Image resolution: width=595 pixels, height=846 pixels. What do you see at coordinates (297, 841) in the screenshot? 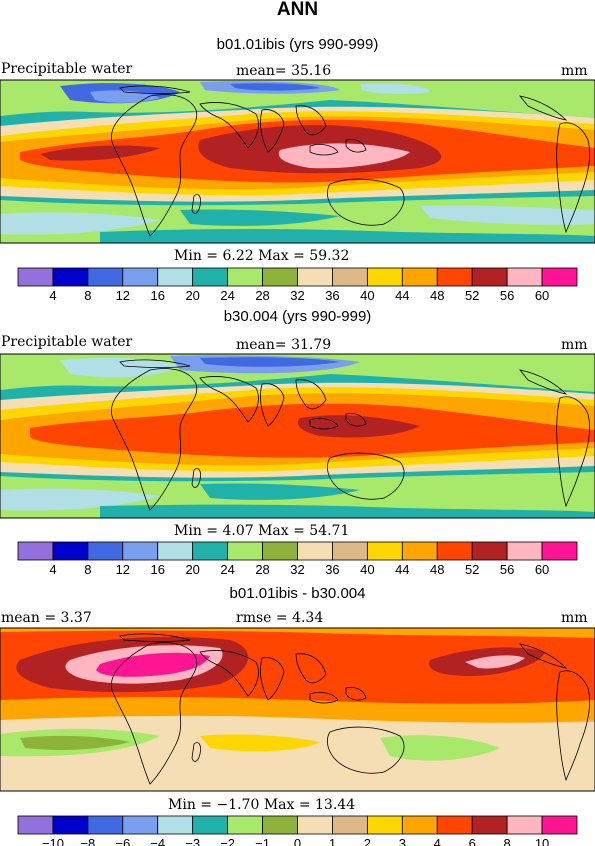
I see `colorbar-tick-label: 0` at bounding box center [297, 841].